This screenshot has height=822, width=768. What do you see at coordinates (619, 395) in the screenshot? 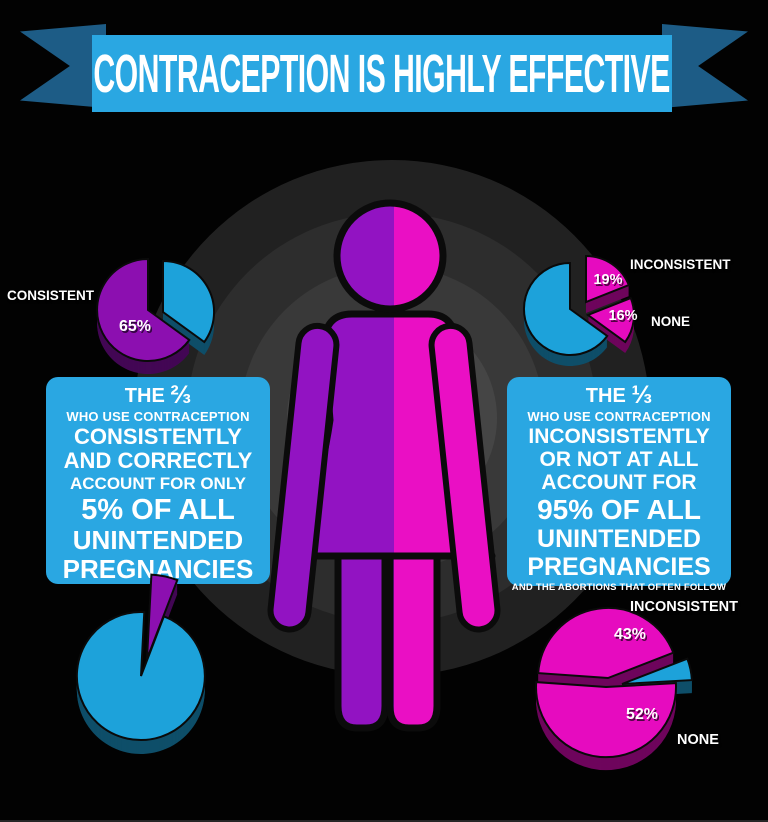
I see `right-box-title: THE ⅓` at bounding box center [619, 395].